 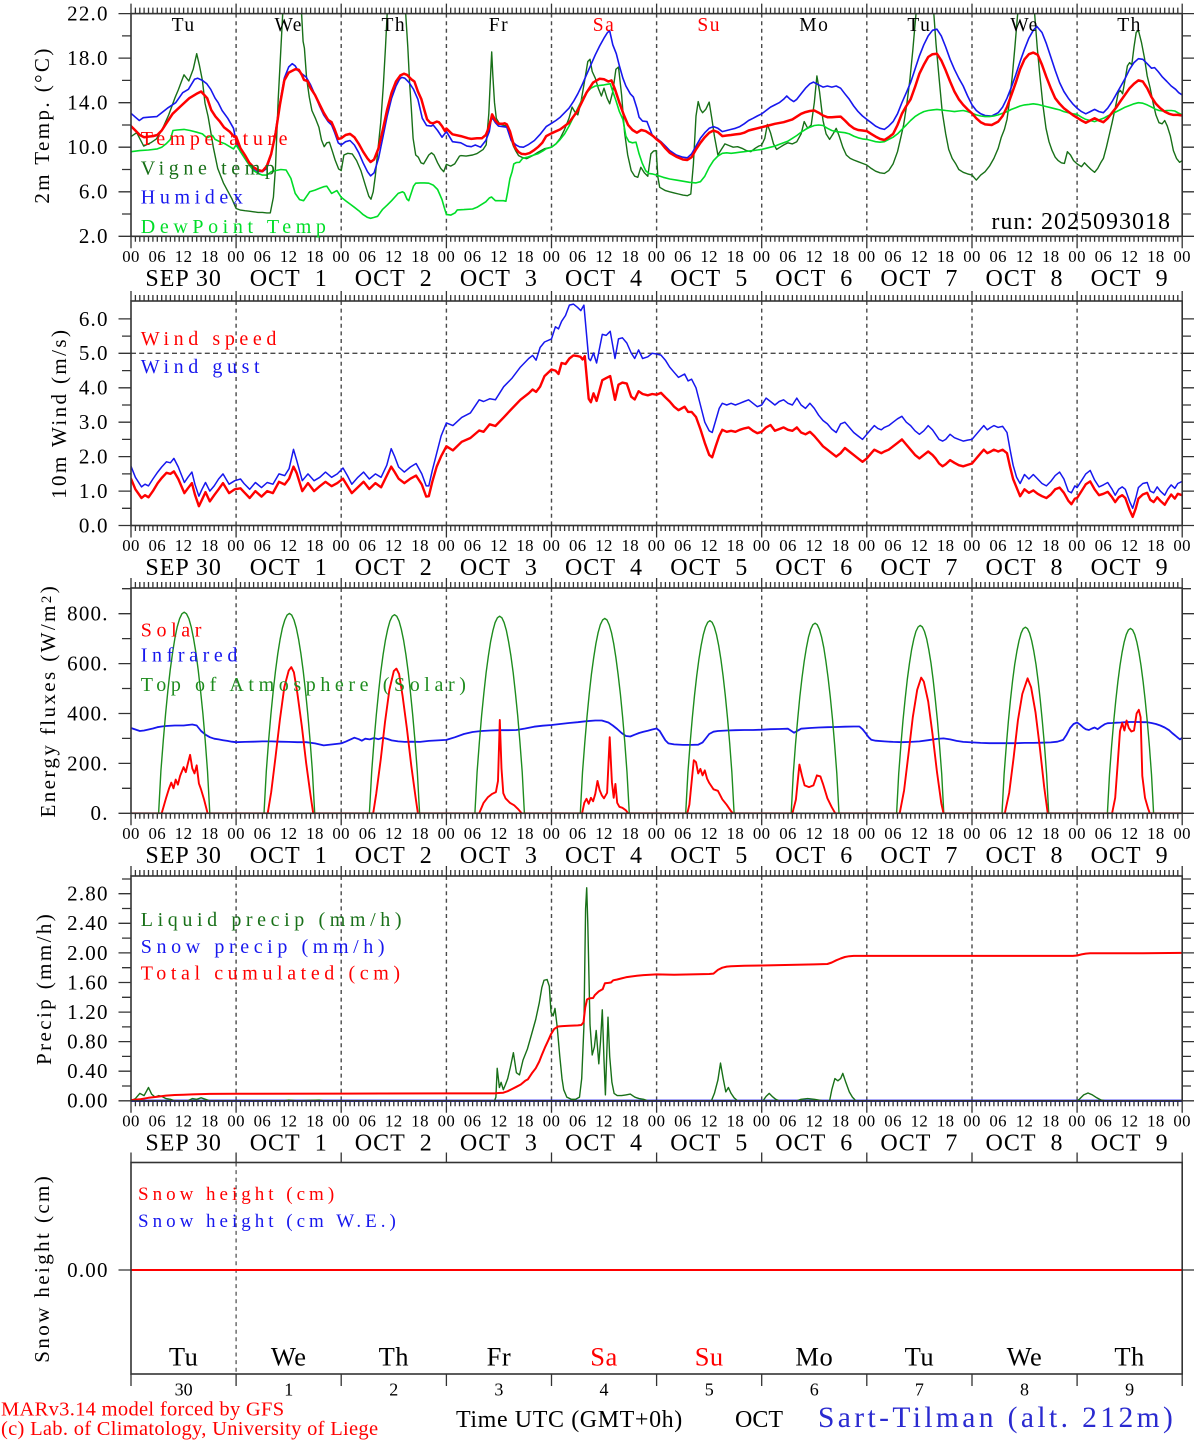 I want to click on svg-text: 22.0, so click(x=88, y=14).